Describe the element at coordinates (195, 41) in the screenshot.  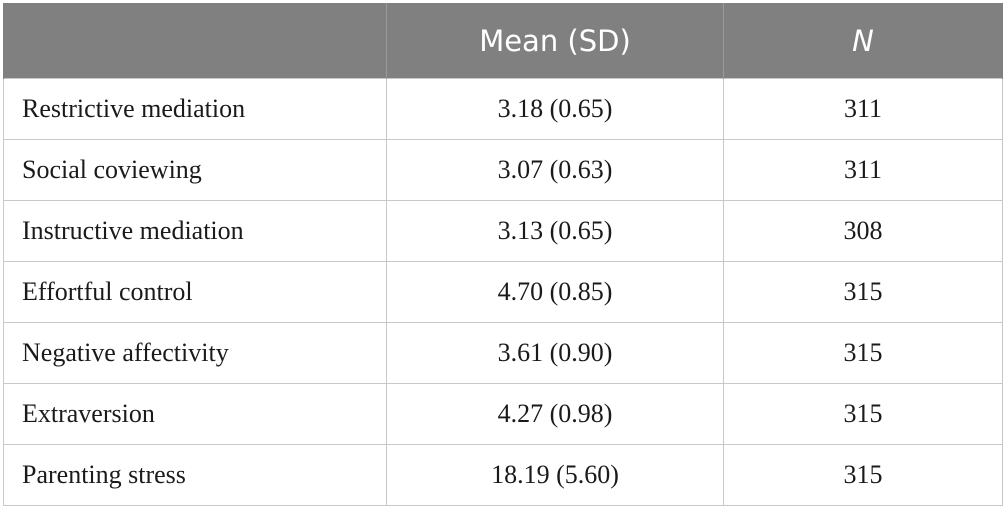
I see `header-variable` at that location.